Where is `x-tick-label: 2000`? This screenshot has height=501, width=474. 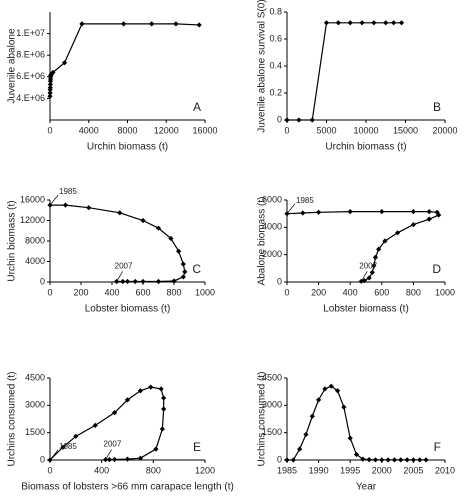 x-tick-label: 2000 is located at coordinates (382, 470).